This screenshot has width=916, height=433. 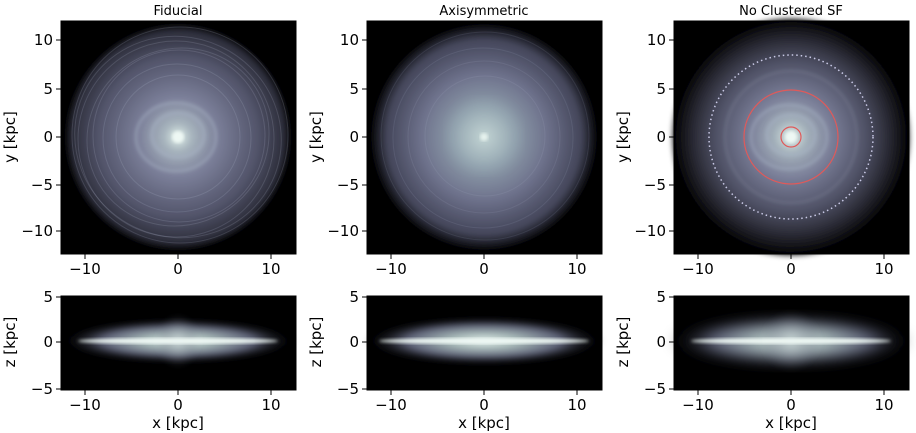 I want to click on panel-title: No Clustered SF, so click(x=791, y=11).